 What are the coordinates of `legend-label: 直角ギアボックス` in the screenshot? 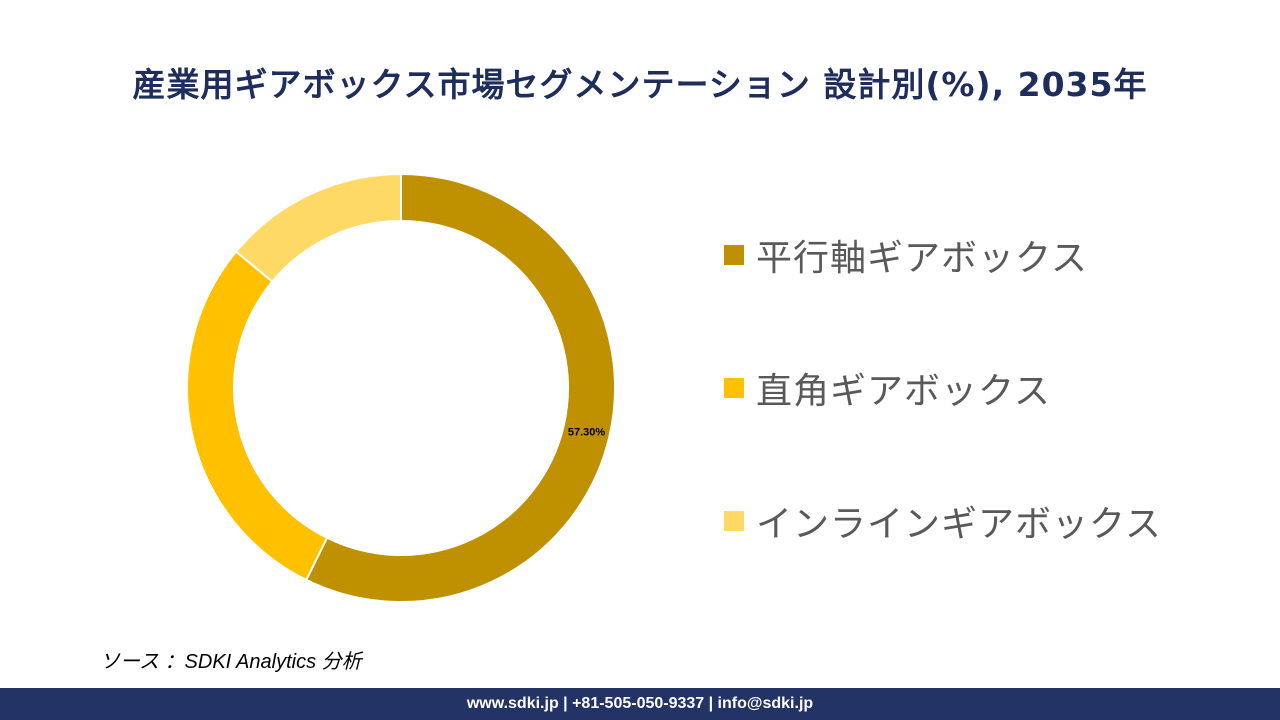 It's located at (903, 391).